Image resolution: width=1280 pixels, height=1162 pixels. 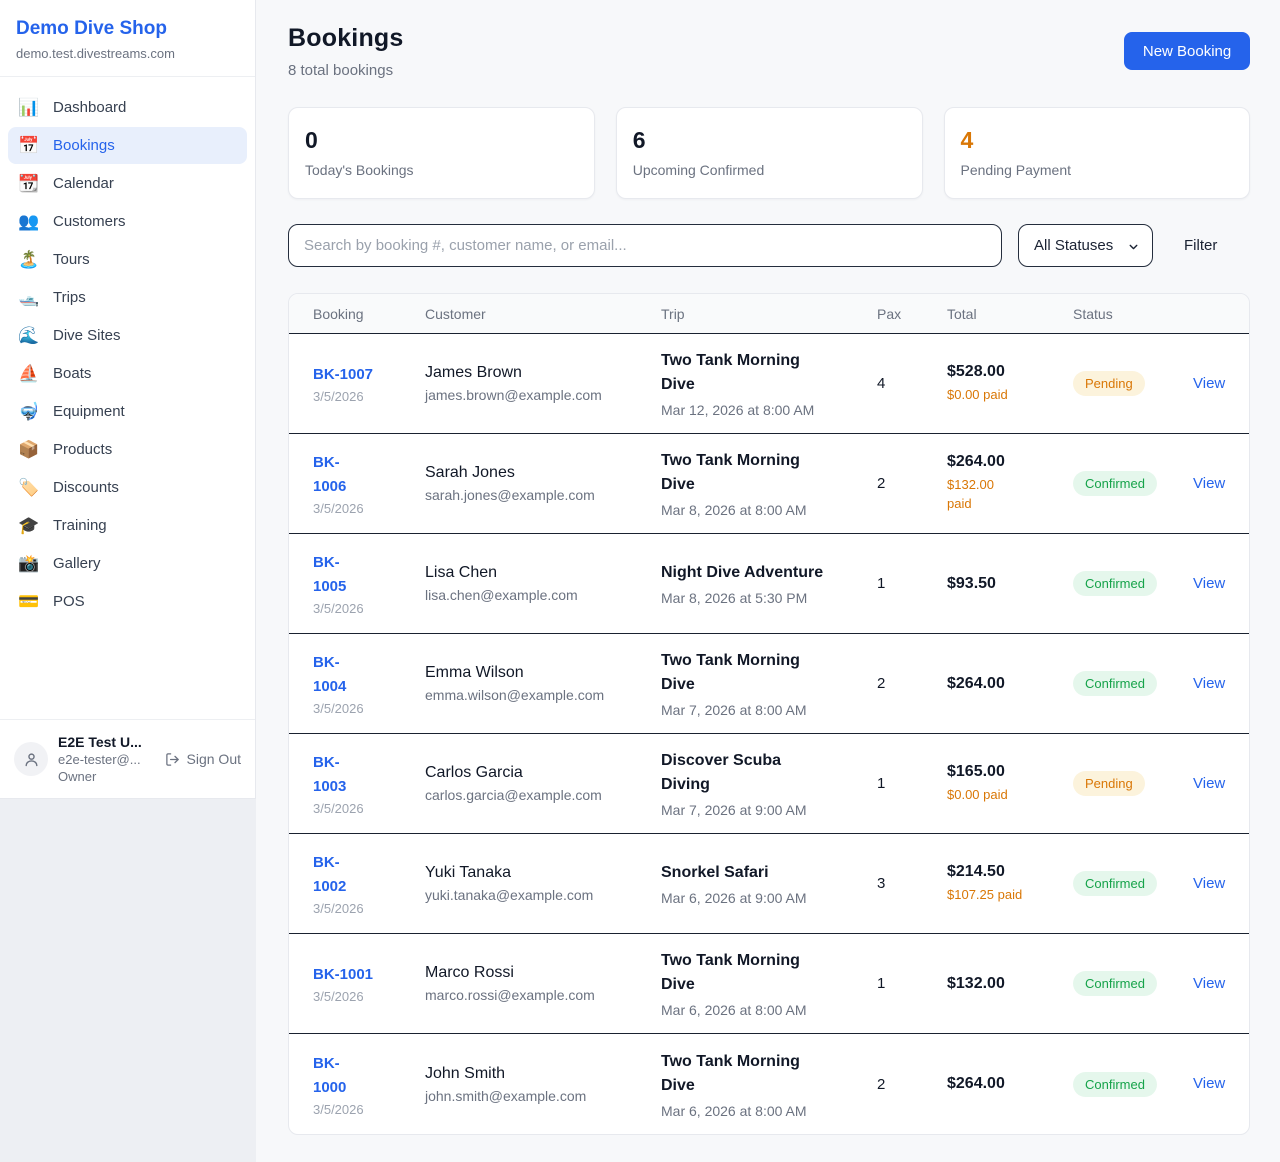 I want to click on trip-datetime: Mar 7, 2026 at 9:00 AM, so click(x=734, y=810).